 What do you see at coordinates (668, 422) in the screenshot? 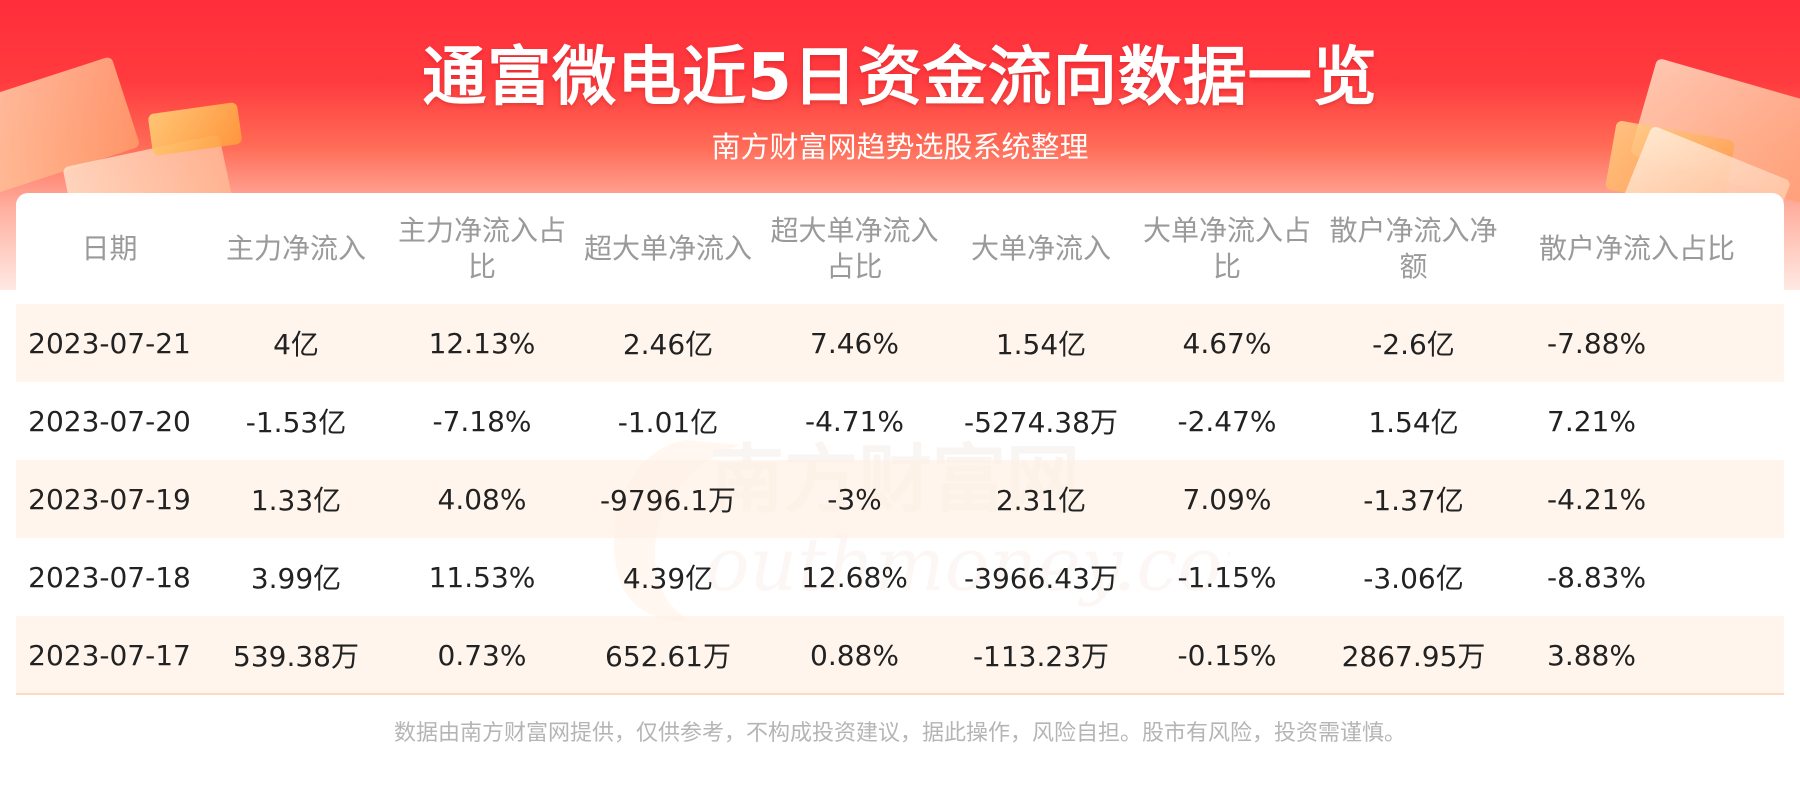
I see `table-cell: -1.01亿` at bounding box center [668, 422].